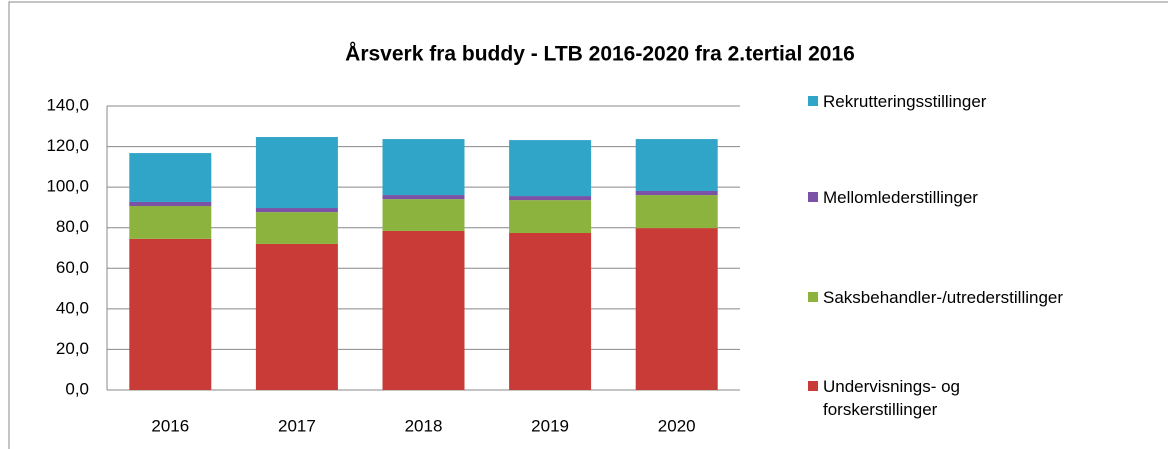 This screenshot has width=1168, height=449. I want to click on y-tick-label: 60,0, so click(72, 267).